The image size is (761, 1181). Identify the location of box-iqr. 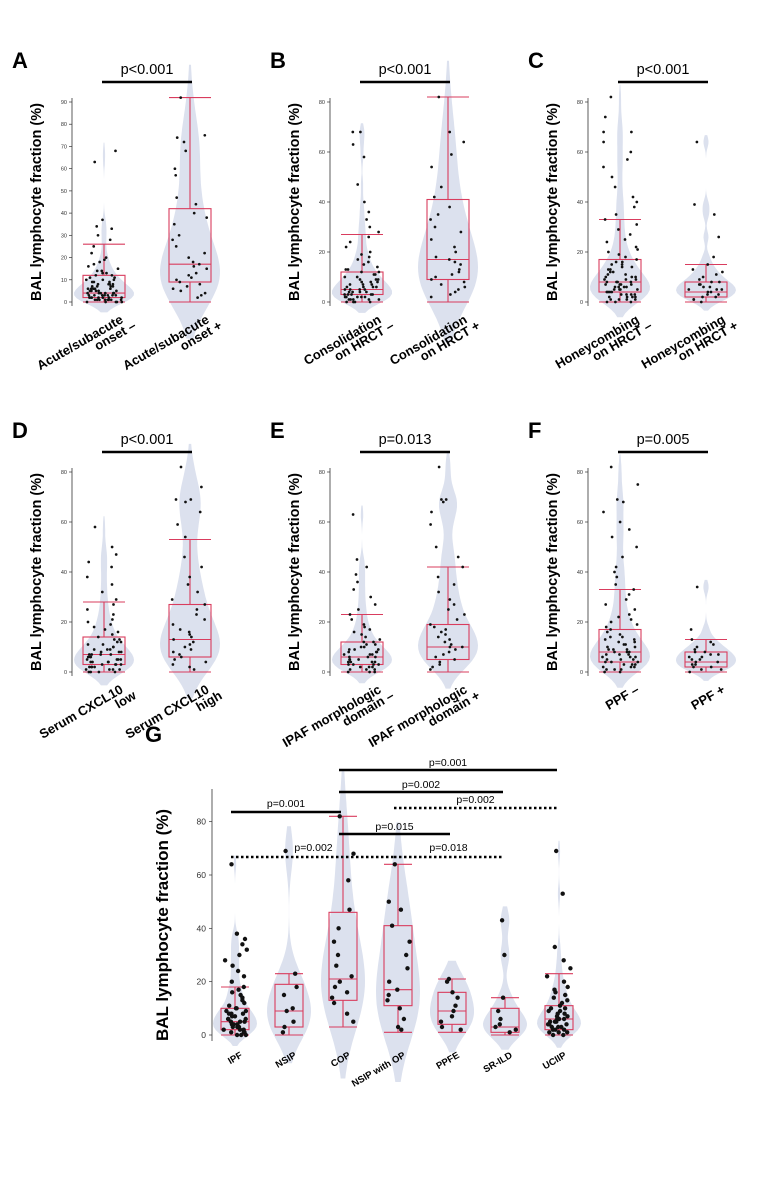
(398, 966).